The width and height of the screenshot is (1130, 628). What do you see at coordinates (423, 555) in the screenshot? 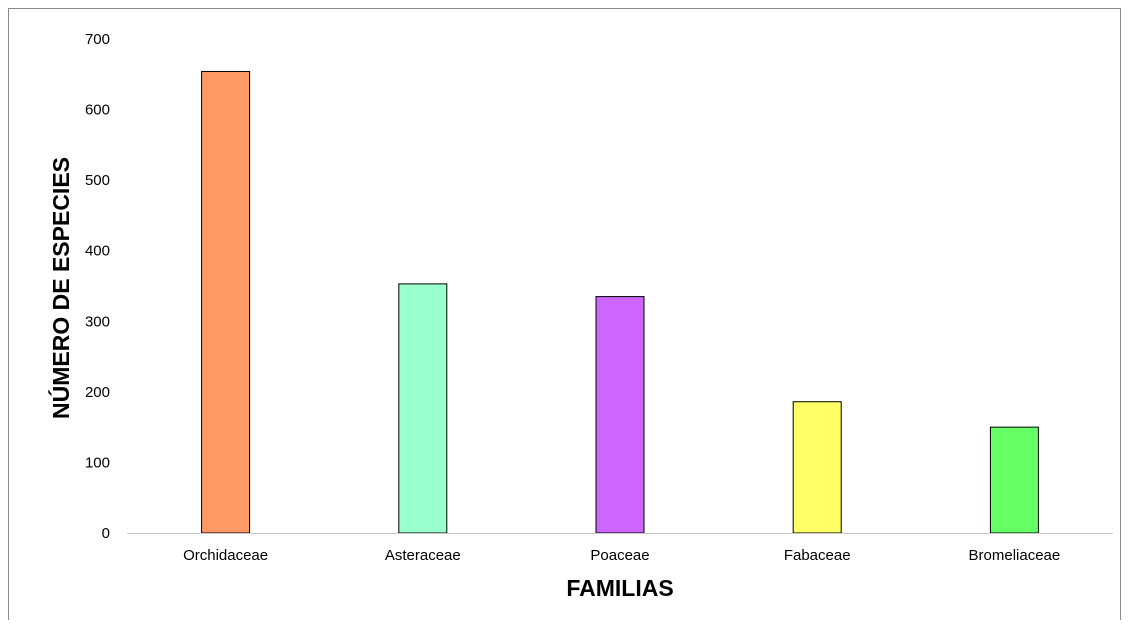
I see `x-tick-label: Asteraceae` at bounding box center [423, 555].